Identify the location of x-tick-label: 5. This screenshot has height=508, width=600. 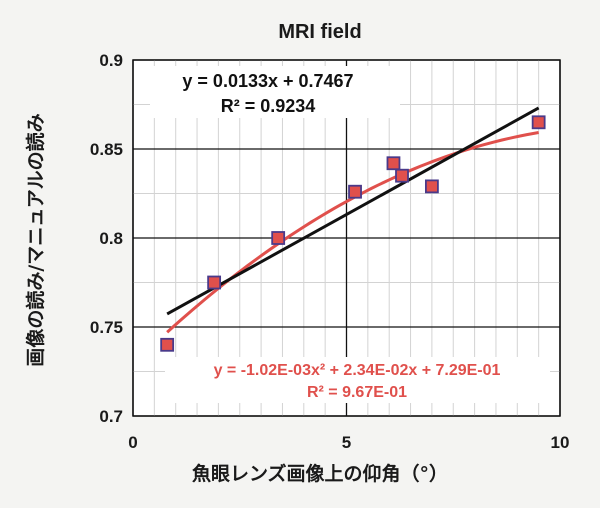
(346, 442).